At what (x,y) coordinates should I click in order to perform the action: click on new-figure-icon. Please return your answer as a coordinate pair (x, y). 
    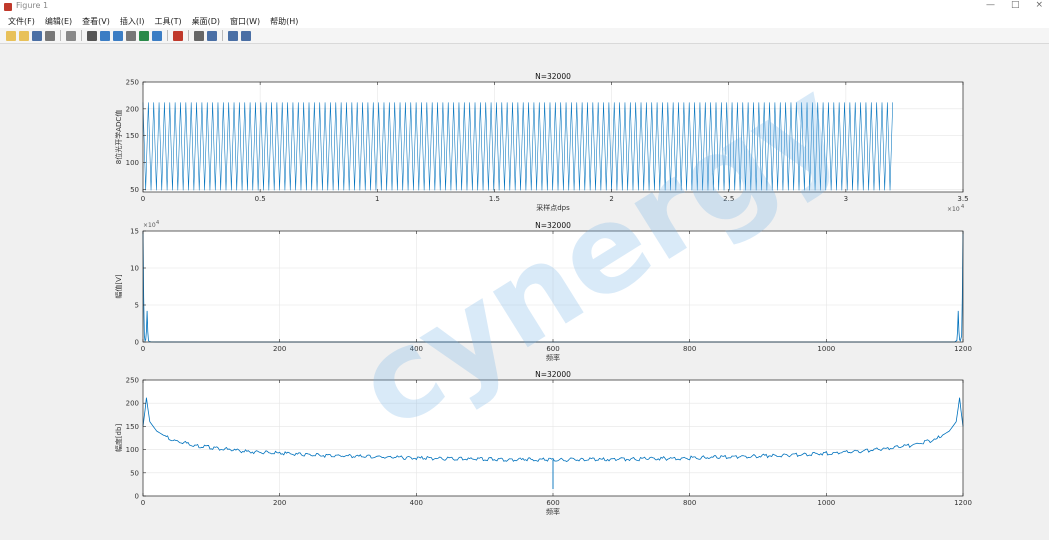
    Looking at the image, I should click on (11, 36).